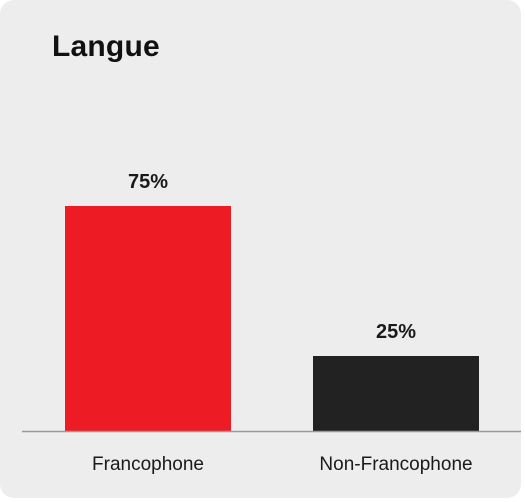 The height and width of the screenshot is (502, 525). What do you see at coordinates (396, 393) in the screenshot?
I see `bar-non-francophone` at bounding box center [396, 393].